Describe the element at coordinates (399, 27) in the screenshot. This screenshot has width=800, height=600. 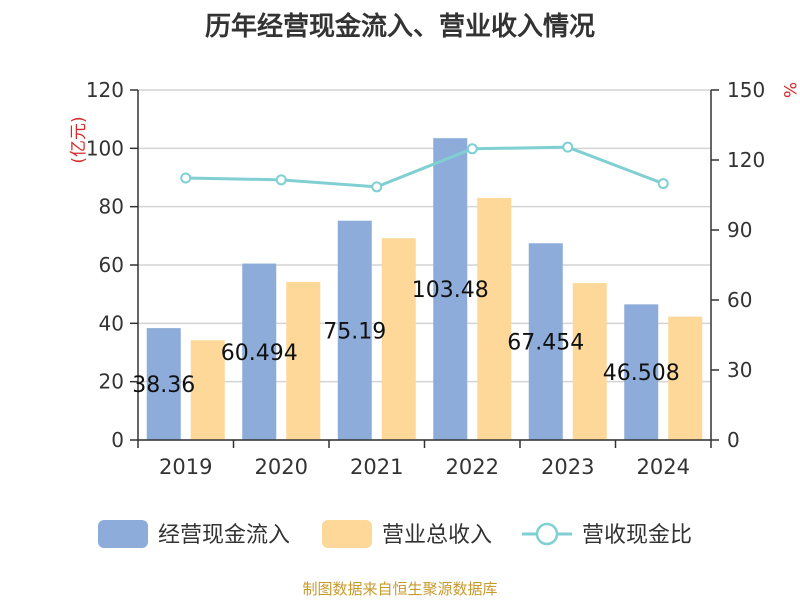
I see `chart-title: 历年经营现金流入、营业收入情况` at that location.